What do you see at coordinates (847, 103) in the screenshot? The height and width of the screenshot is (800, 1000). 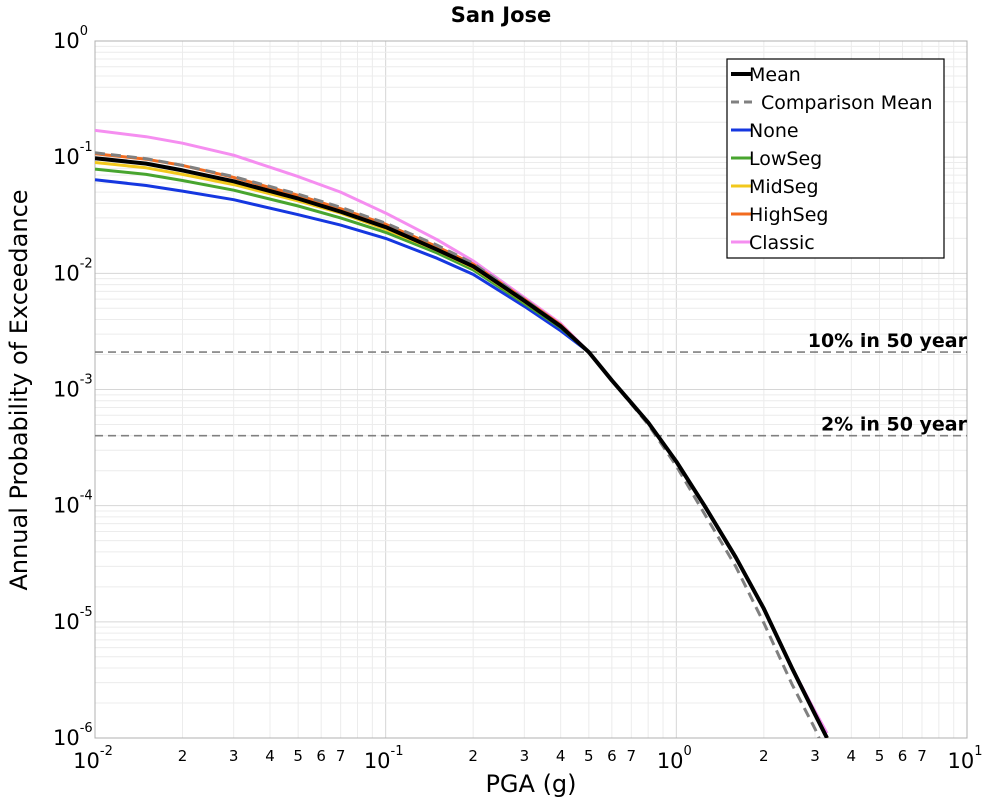 I see `legend-label: Comparison Mean` at bounding box center [847, 103].